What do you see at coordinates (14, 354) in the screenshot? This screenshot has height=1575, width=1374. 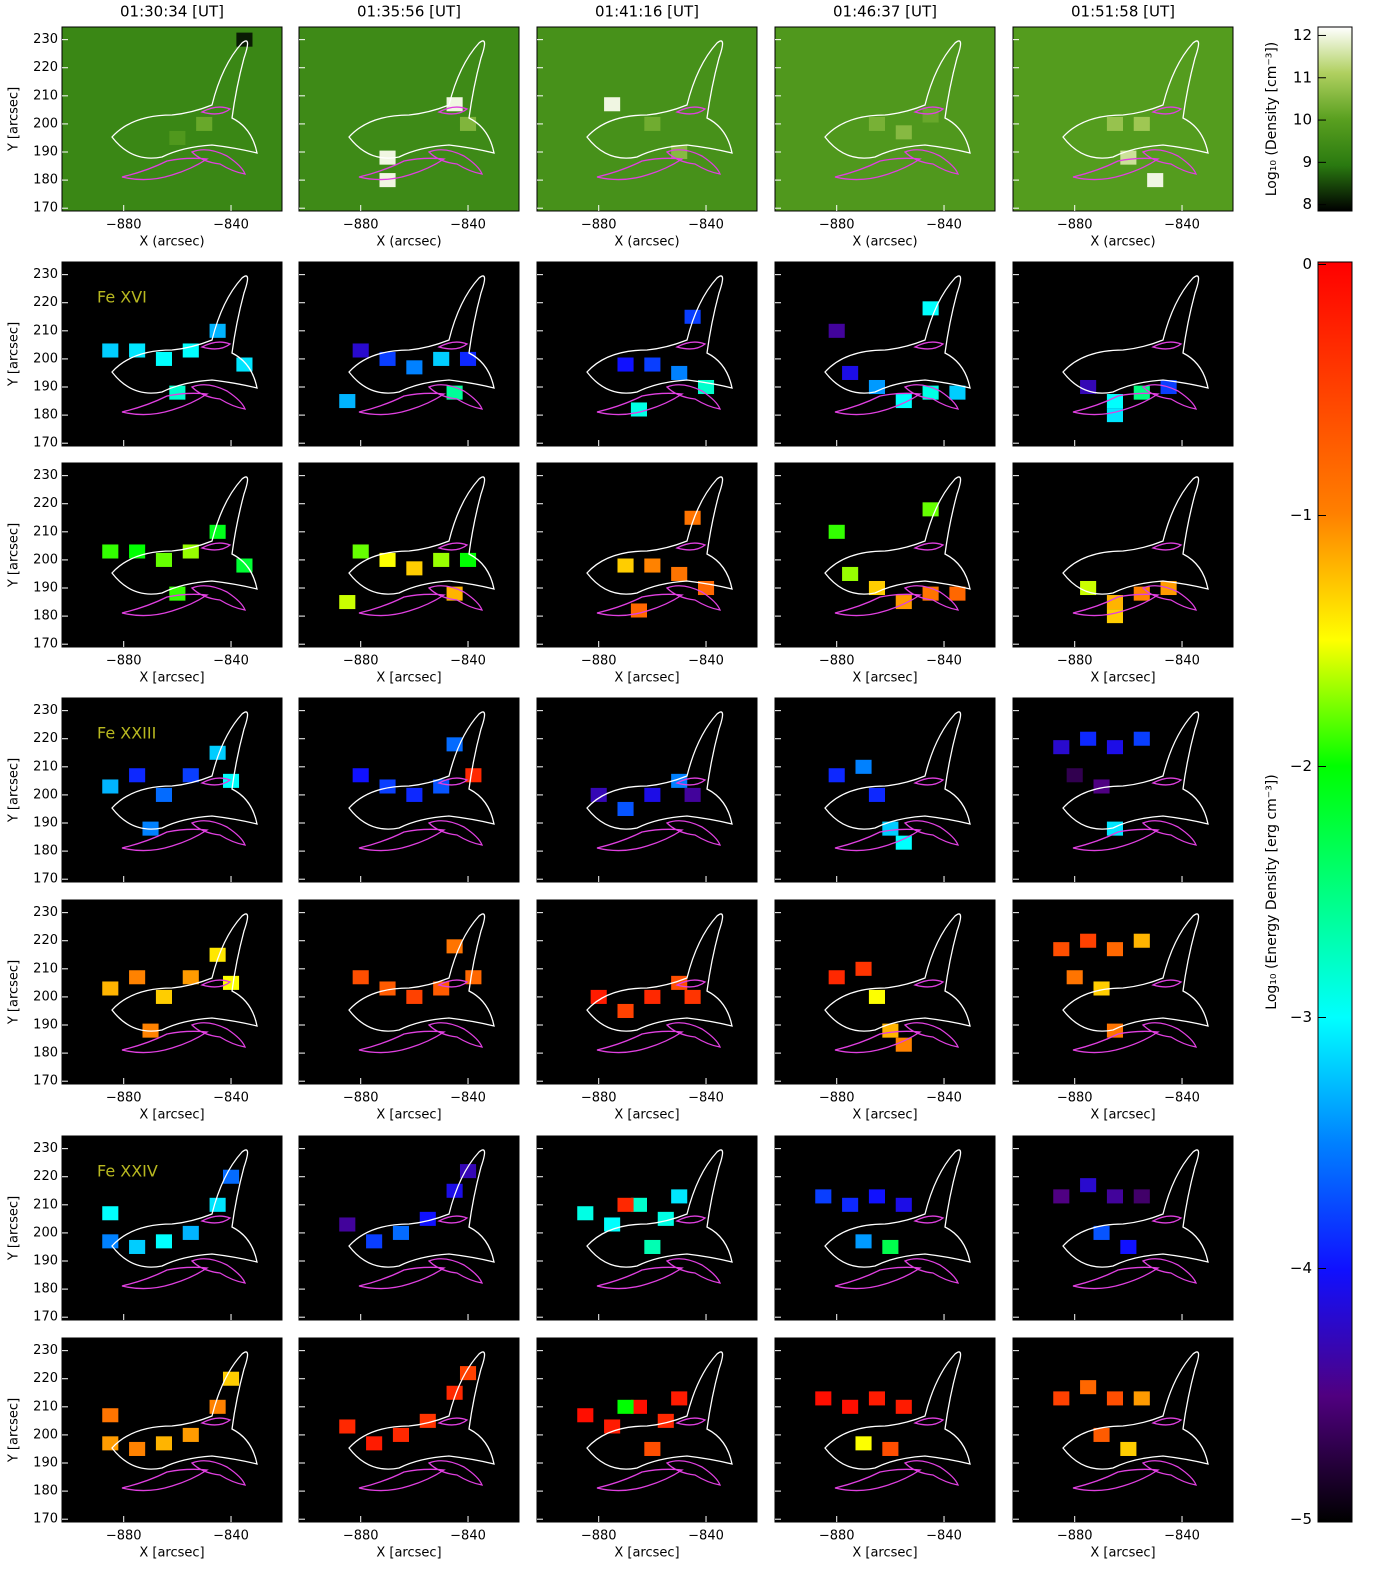 I see `y-axis-label: Y [arcsec]` at bounding box center [14, 354].